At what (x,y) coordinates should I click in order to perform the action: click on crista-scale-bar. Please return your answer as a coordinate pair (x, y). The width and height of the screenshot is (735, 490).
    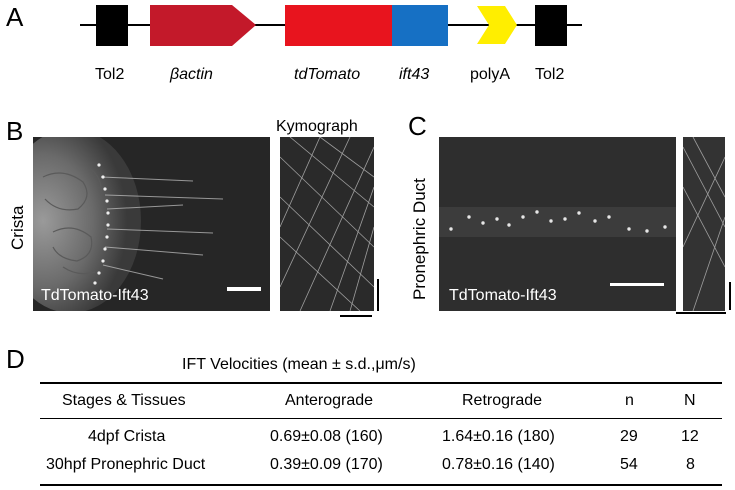
    Looking at the image, I should click on (244, 289).